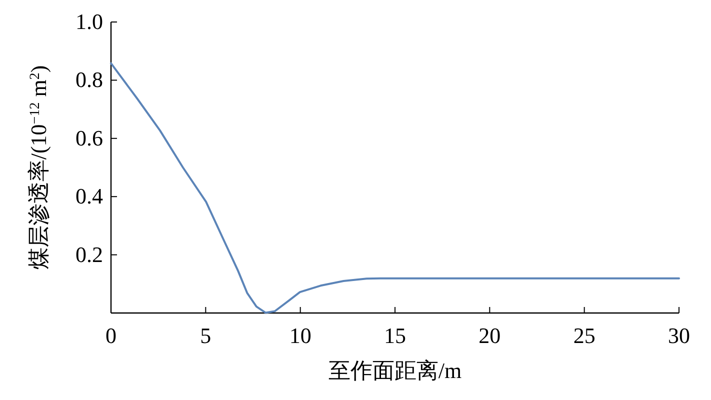 The height and width of the screenshot is (400, 711). I want to click on x-tick-label: 5, so click(206, 335).